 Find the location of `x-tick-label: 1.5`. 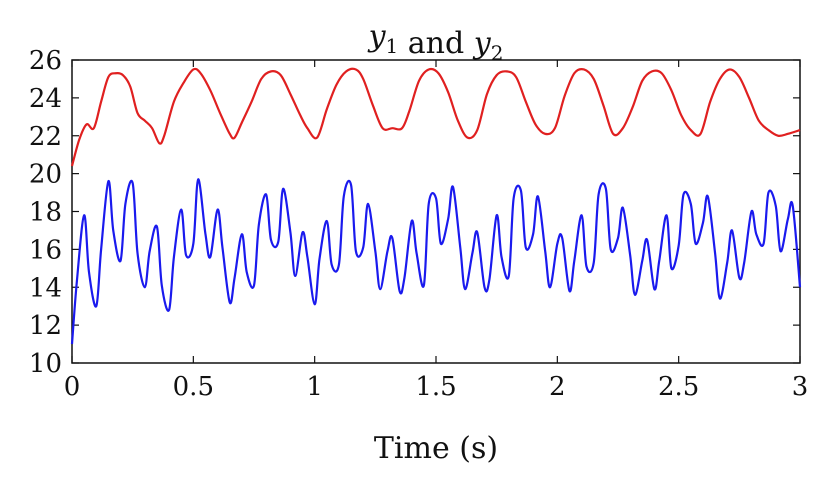

x-tick-label: 1.5 is located at coordinates (435, 387).